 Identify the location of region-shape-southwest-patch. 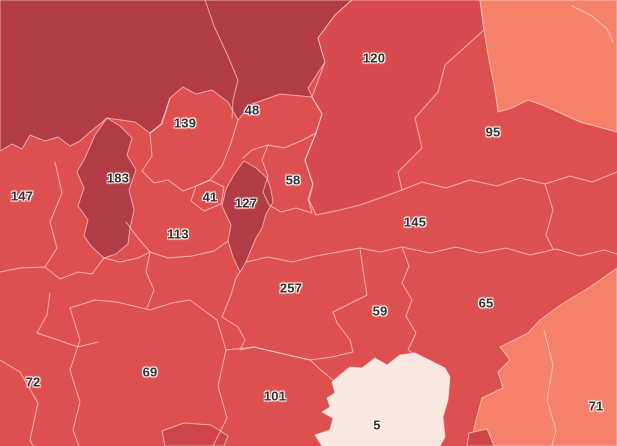
(195, 434).